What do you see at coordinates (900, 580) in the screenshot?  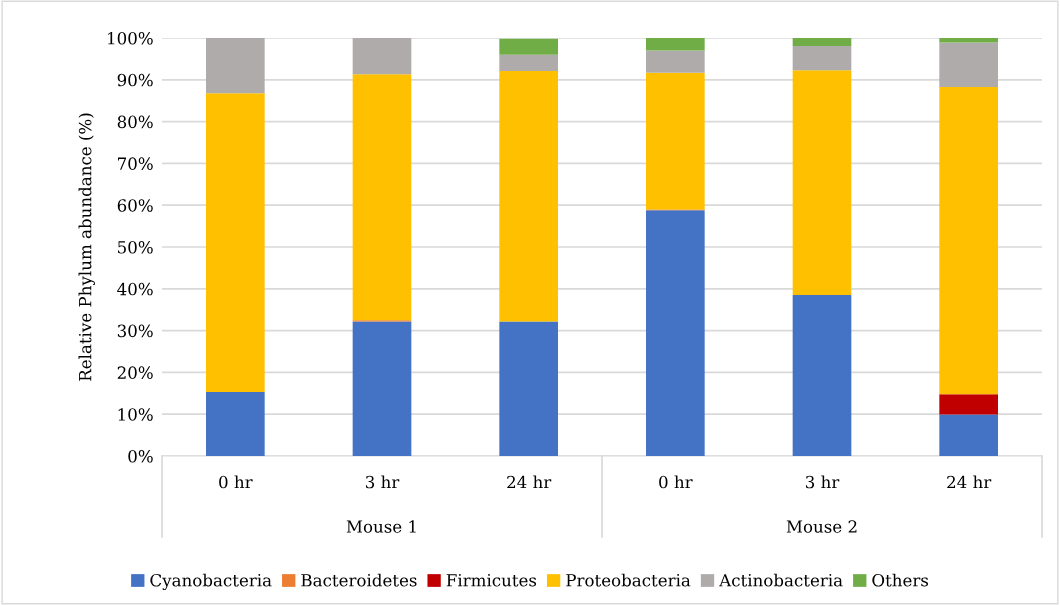 I see `legend-label: Others` at bounding box center [900, 580].